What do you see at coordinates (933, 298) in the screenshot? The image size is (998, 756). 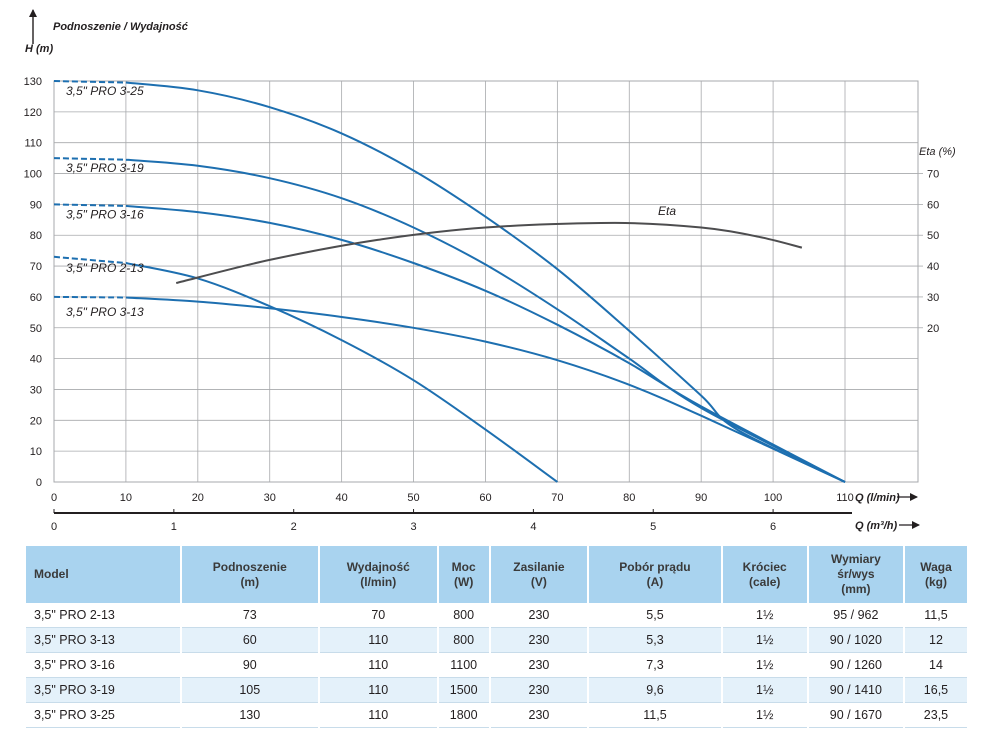 I see `y2-tick-label: 30` at bounding box center [933, 298].